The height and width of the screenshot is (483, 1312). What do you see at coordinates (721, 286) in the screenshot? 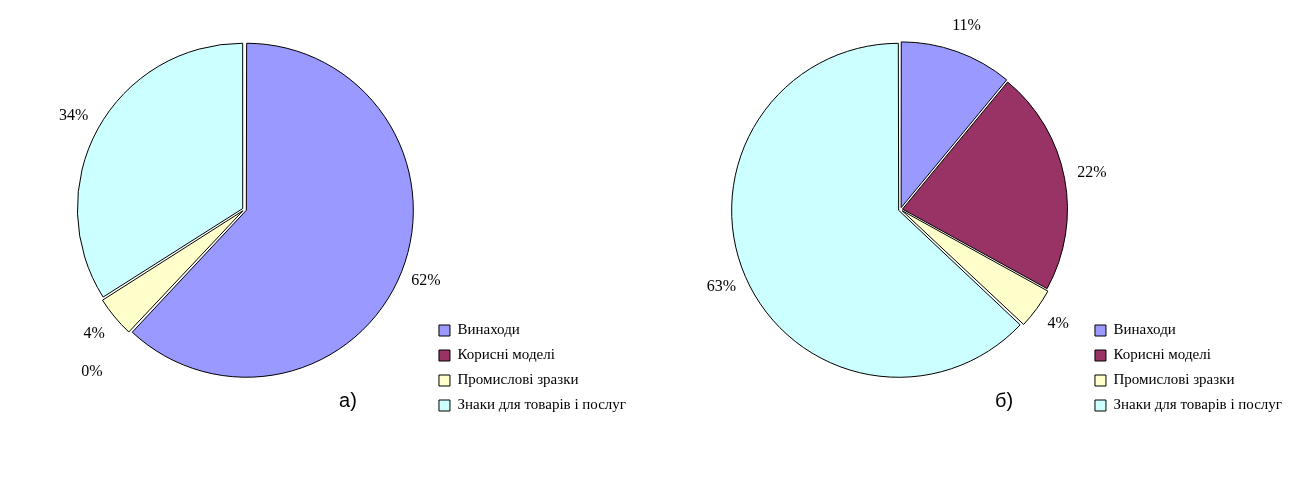
I see `data-label: 63%` at bounding box center [721, 286].